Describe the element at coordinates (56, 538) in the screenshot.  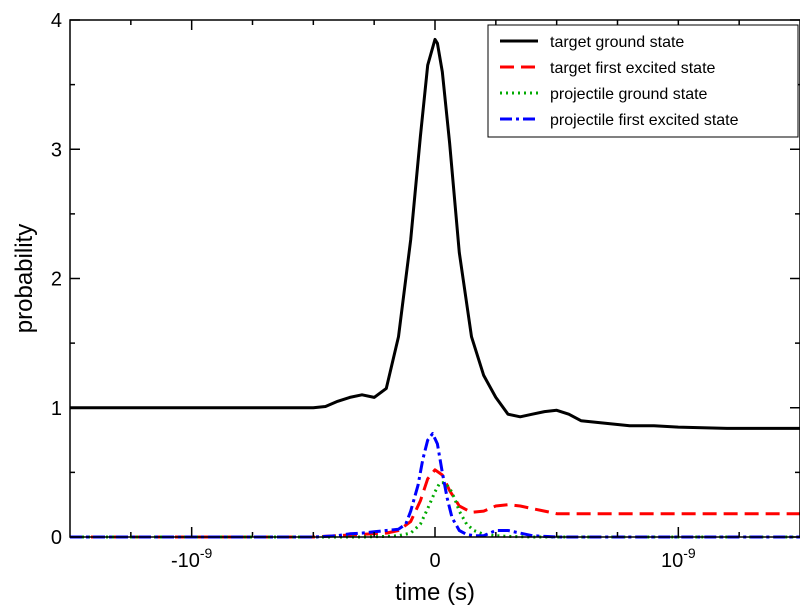
I see `y-tick-label-0: 0` at that location.